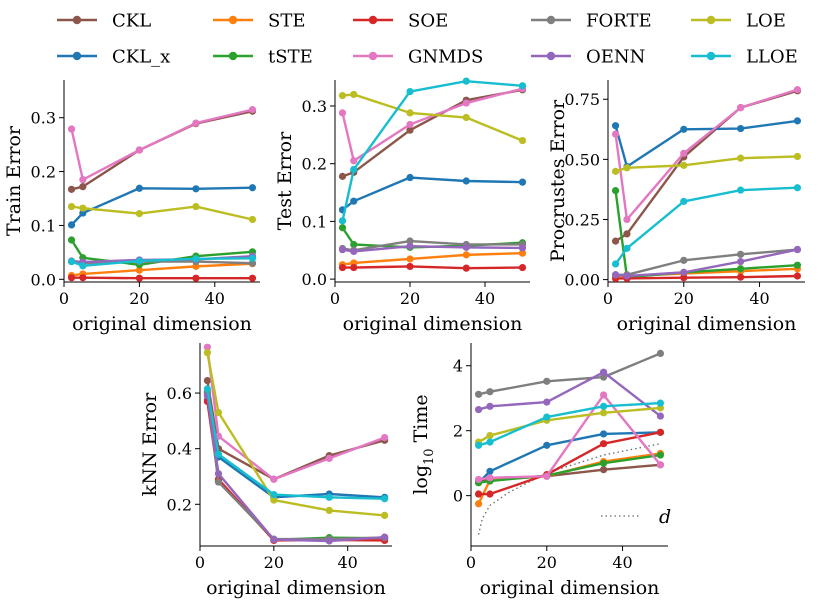  Describe the element at coordinates (162, 324) in the screenshot. I see `train-x-axis-label: original dimension` at that location.